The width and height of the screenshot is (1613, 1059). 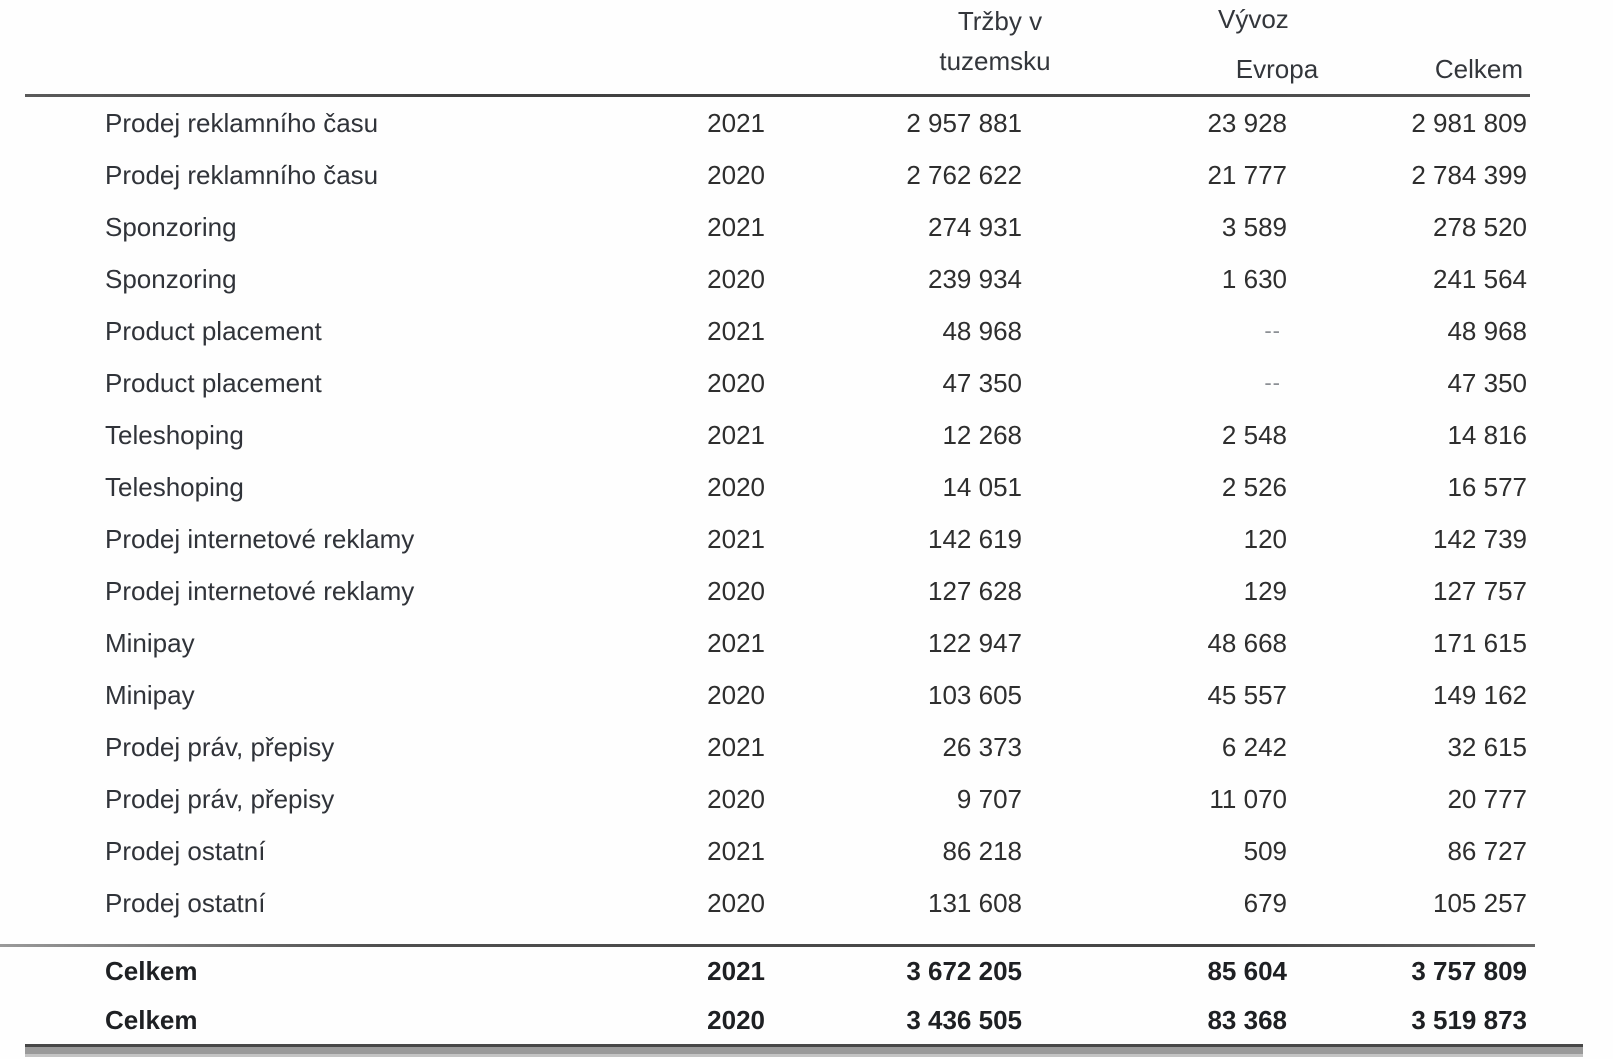 I want to click on row-label: Prodej práv, přepisy, so click(x=220, y=798).